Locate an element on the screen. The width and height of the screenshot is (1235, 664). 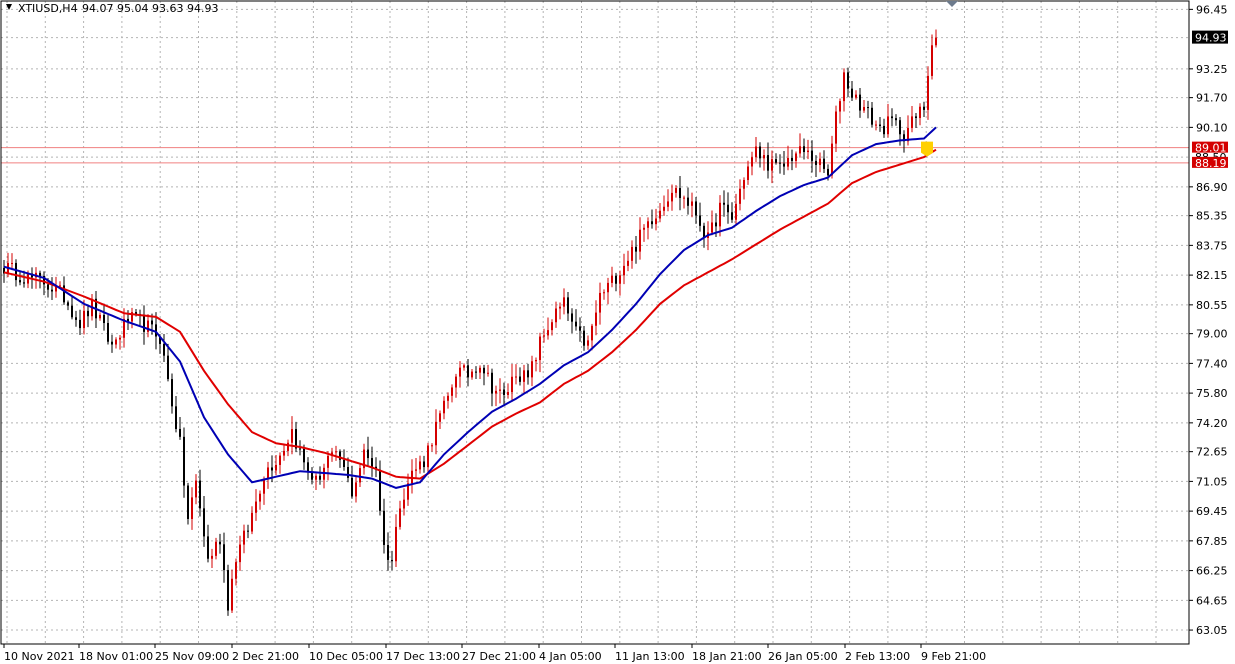
ohlc-label: 94.07 95.04 93.63 94.93 is located at coordinates (150, 8).